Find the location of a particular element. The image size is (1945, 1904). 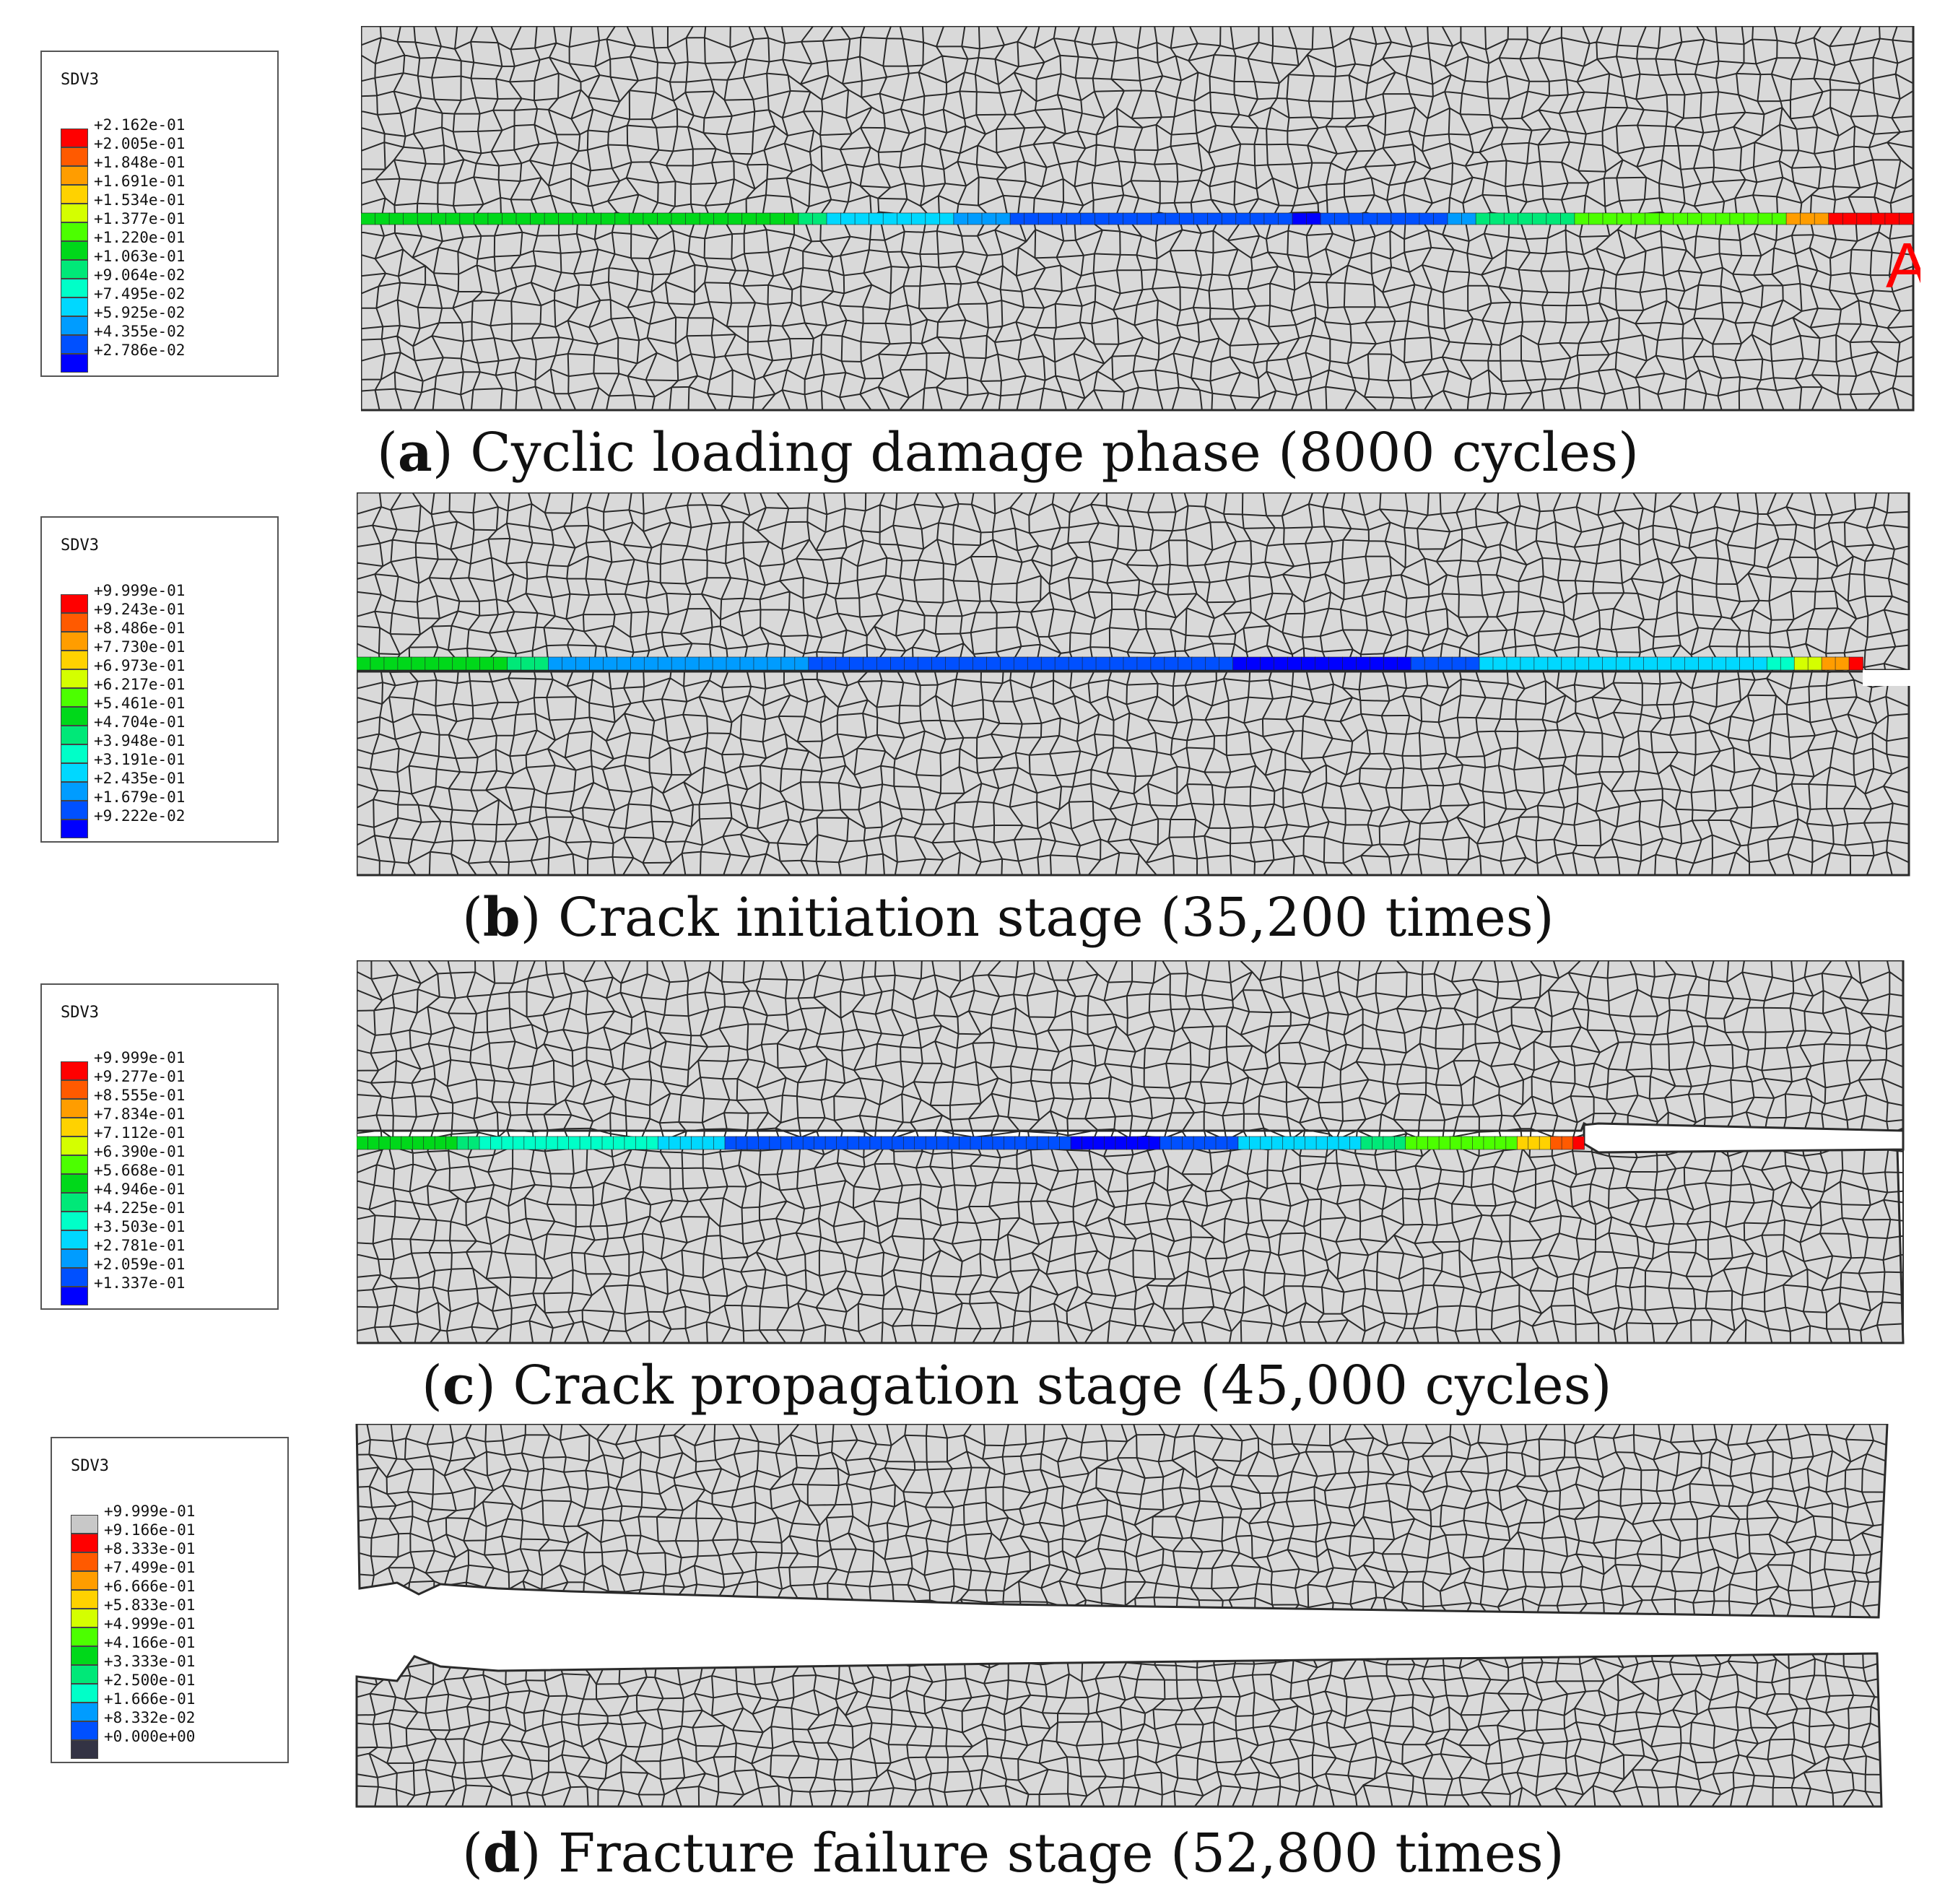

legend-row: +1.220e-01 is located at coordinates (169, 244).